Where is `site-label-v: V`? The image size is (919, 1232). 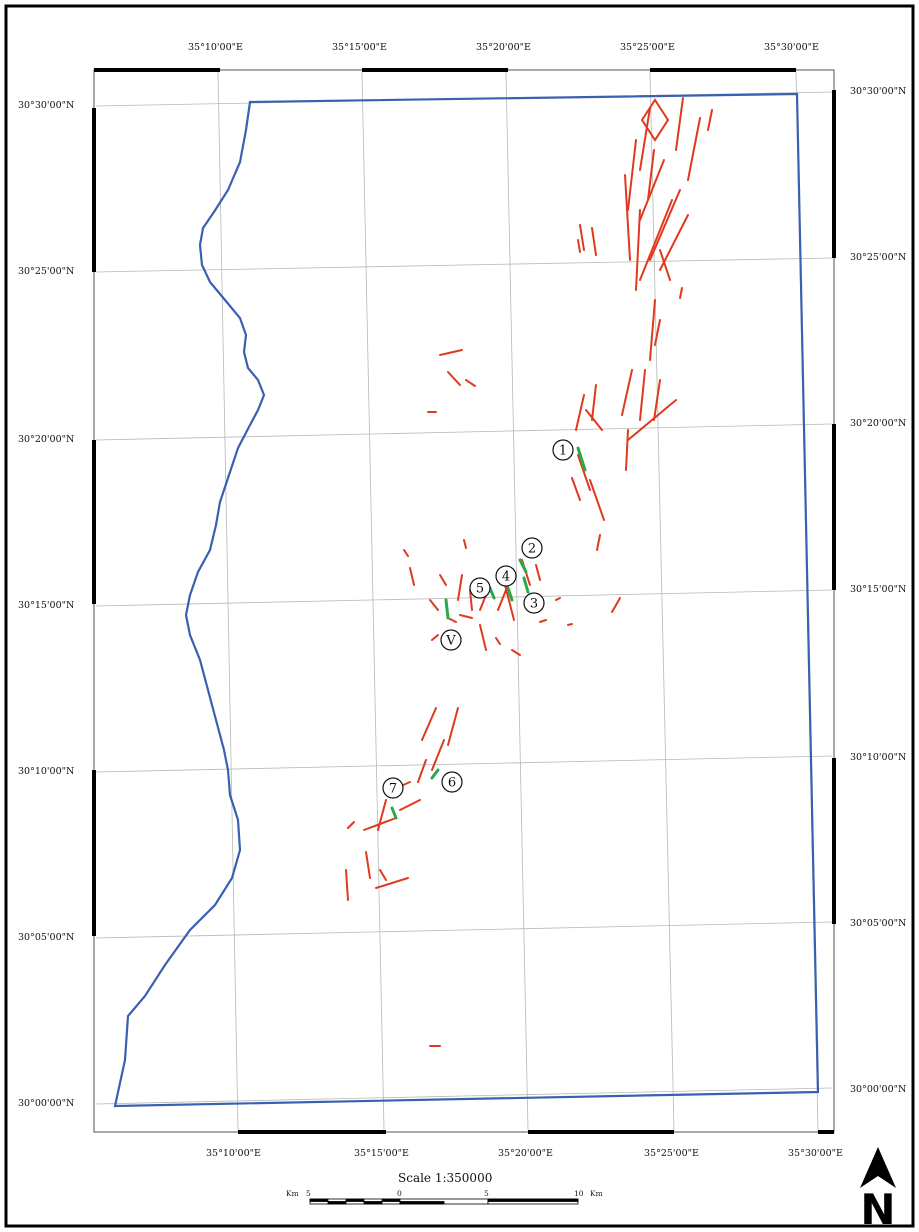
site-label-v: V is located at coordinates (450, 641).